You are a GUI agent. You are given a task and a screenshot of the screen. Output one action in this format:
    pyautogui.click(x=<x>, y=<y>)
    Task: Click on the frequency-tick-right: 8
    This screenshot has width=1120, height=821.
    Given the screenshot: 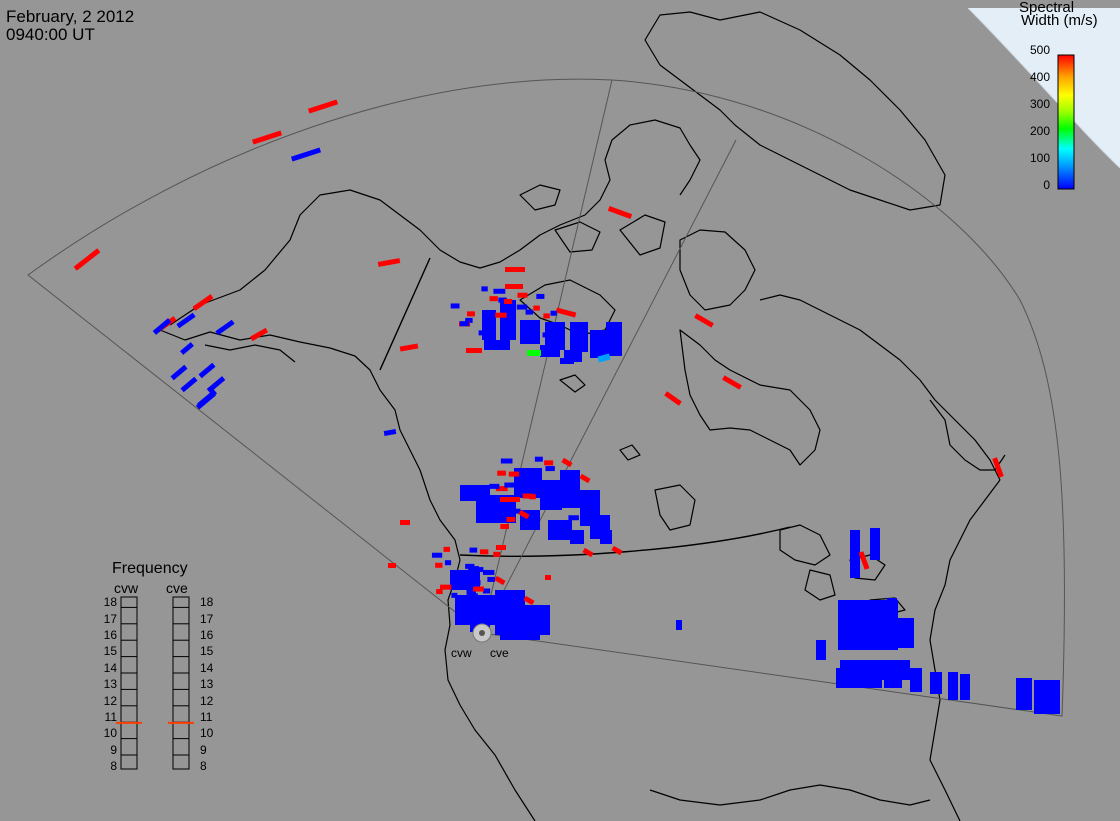 What is the action you would take?
    pyautogui.click(x=203, y=766)
    